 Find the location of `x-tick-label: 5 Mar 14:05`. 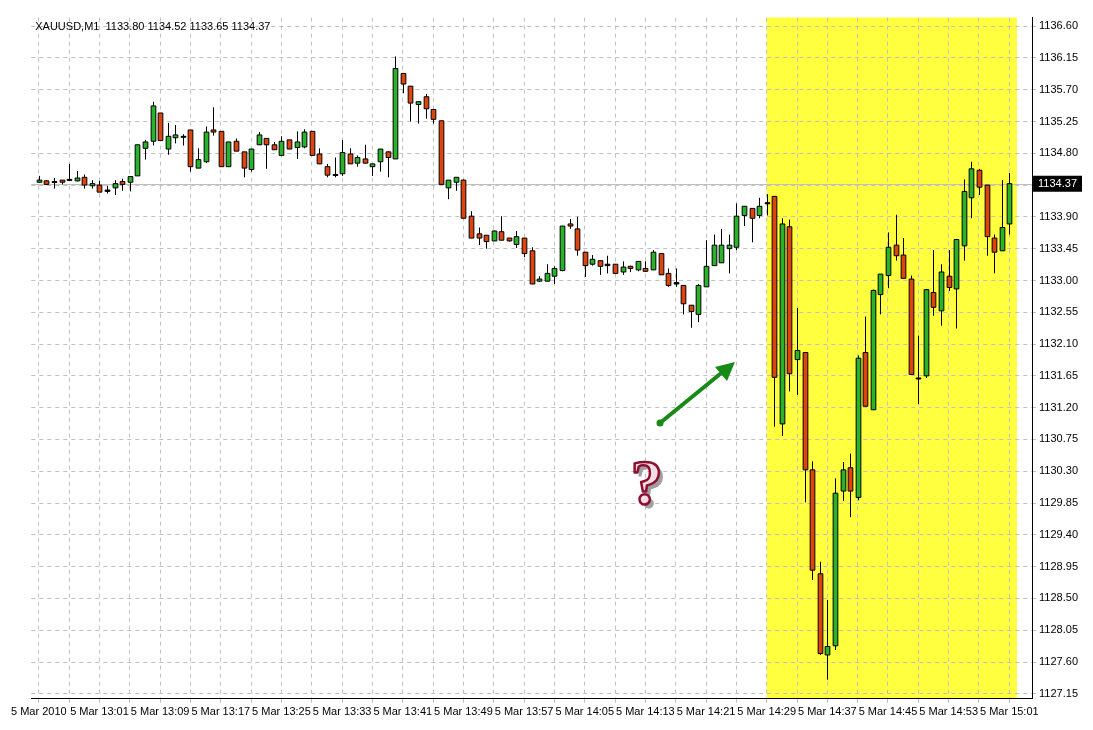

x-tick-label: 5 Mar 14:05 is located at coordinates (585, 711).